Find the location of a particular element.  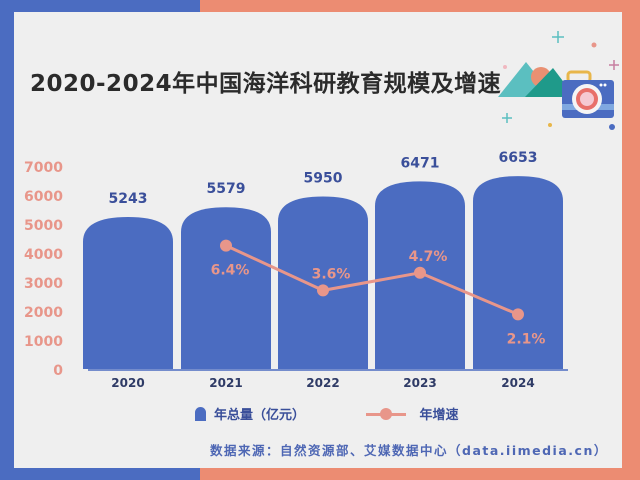

y-tick-label: 0 is located at coordinates (58, 371).